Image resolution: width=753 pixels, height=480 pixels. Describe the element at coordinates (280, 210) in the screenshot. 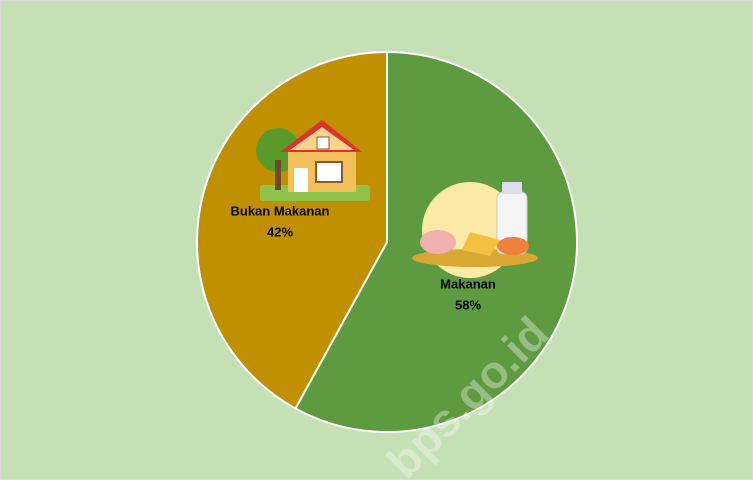

I see `slice-label: Bukan Makanan` at that location.